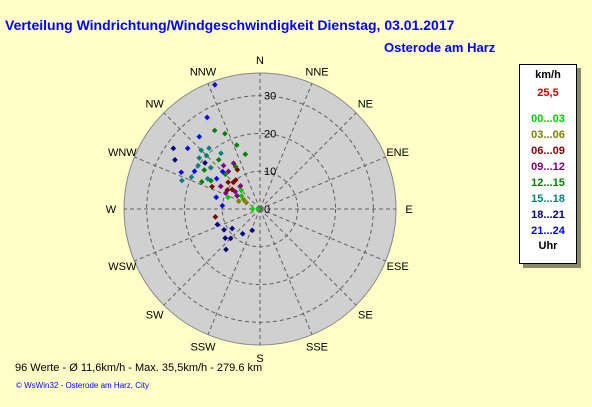 This screenshot has height=407, width=592. What do you see at coordinates (548, 151) in the screenshot?
I see `legend-item: 06...09` at bounding box center [548, 151].